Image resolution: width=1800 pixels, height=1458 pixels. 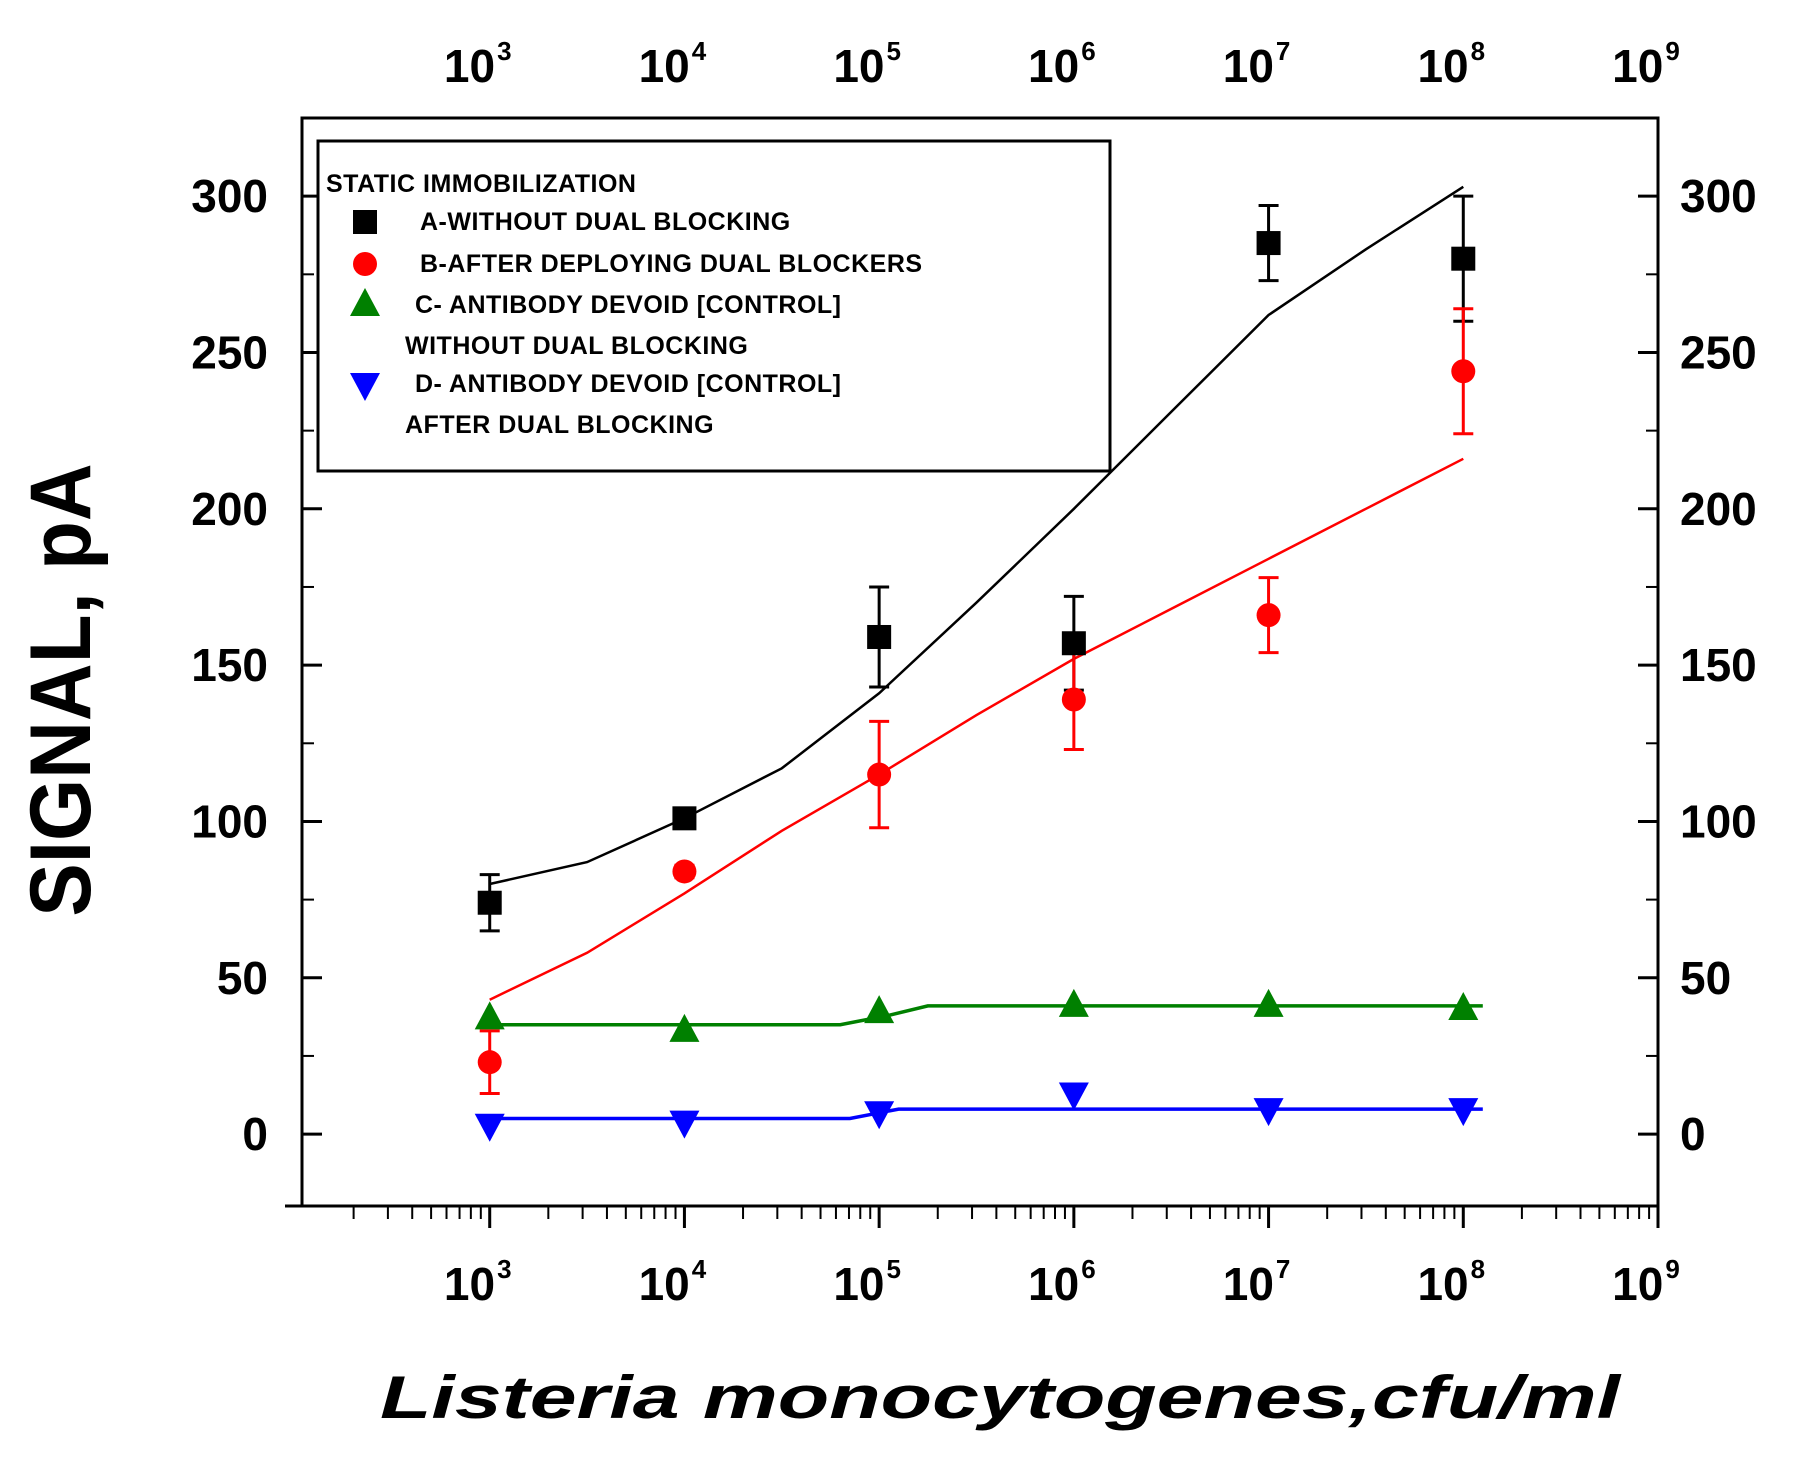 I want to click on legend-entry-label: C- ANTIBODY DEVOID [CONTROL], so click(x=628, y=305).